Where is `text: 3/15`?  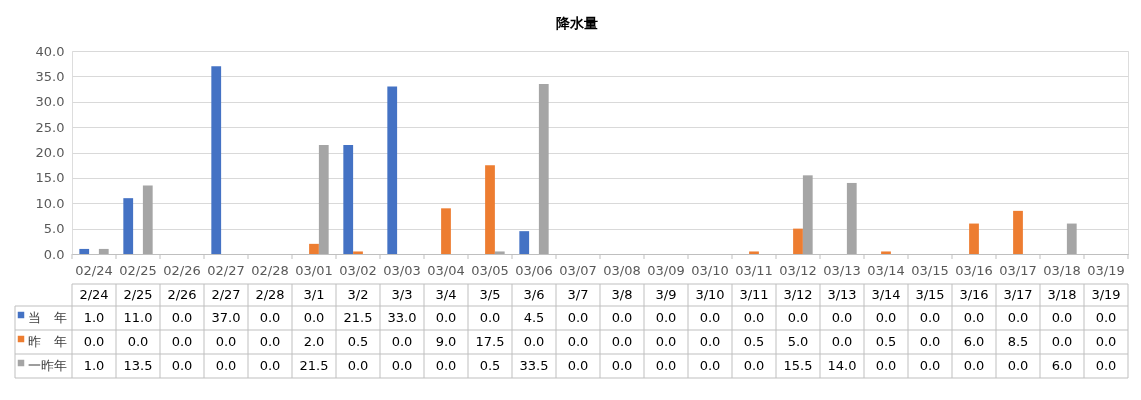
text: 3/15 is located at coordinates (930, 294).